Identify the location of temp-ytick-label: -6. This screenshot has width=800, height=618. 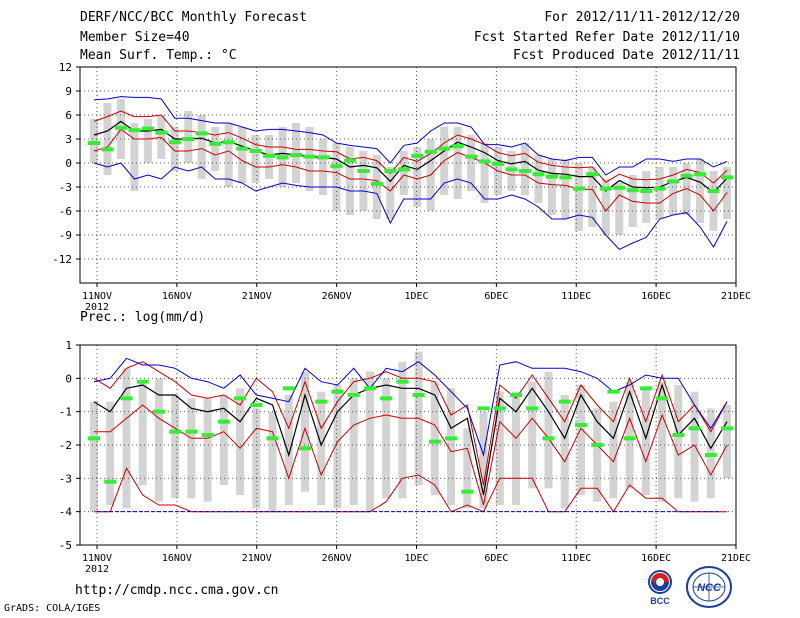
(65, 211).